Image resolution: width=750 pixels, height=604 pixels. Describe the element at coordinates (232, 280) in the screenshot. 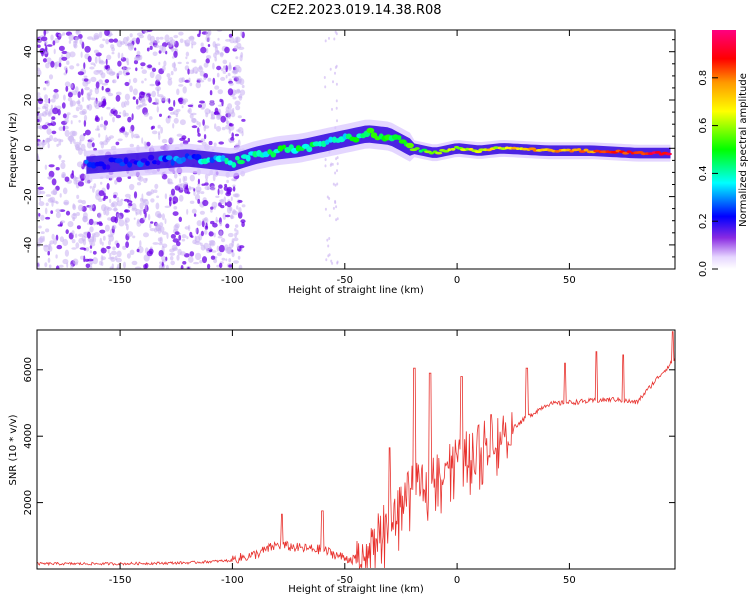

I see `x-tick-label: -100` at that location.